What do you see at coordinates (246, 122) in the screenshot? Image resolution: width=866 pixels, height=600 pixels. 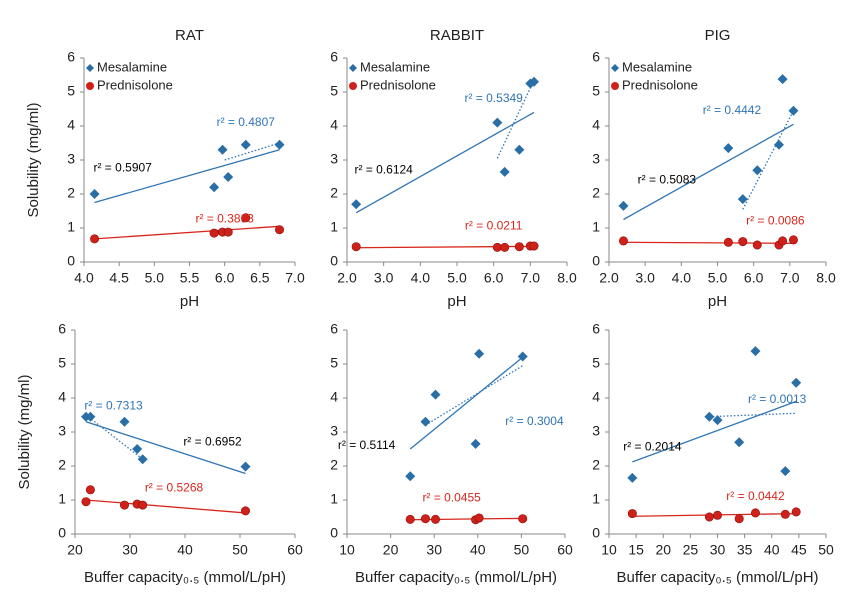 I see `r-squared-label: r² = 0.4807` at bounding box center [246, 122].